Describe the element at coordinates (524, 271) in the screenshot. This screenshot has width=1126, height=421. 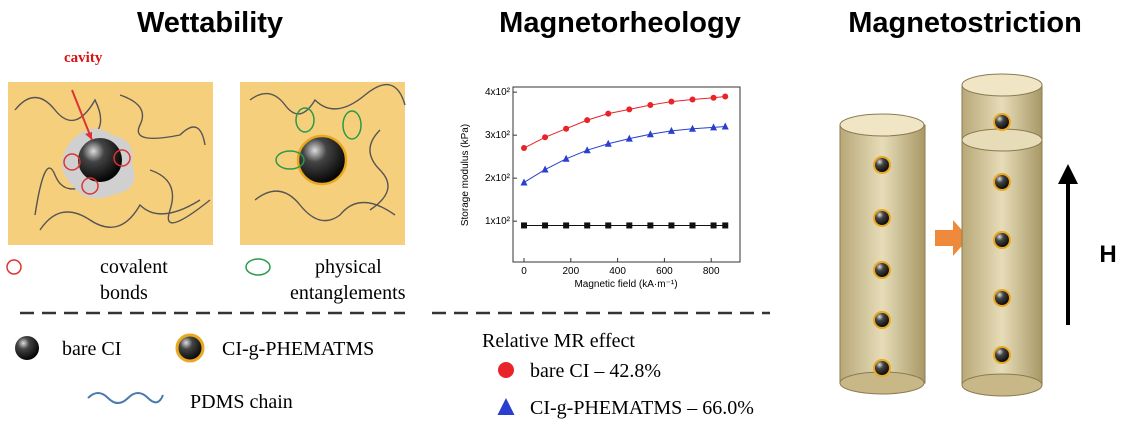
I see `x-tick-label: 0` at that location.